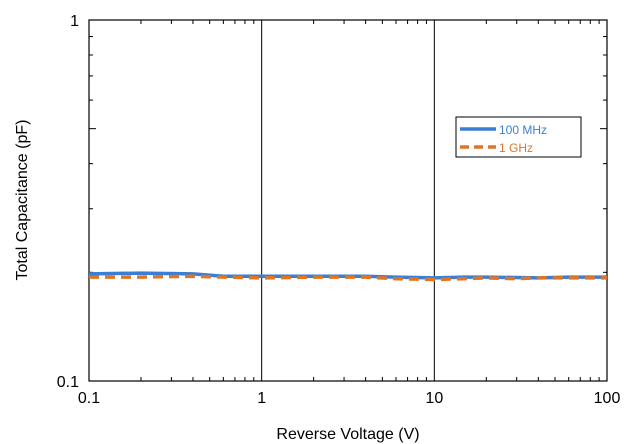 Image resolution: width=625 pixels, height=444 pixels. I want to click on legend-label-100mhz: 100 MHz, so click(523, 130).